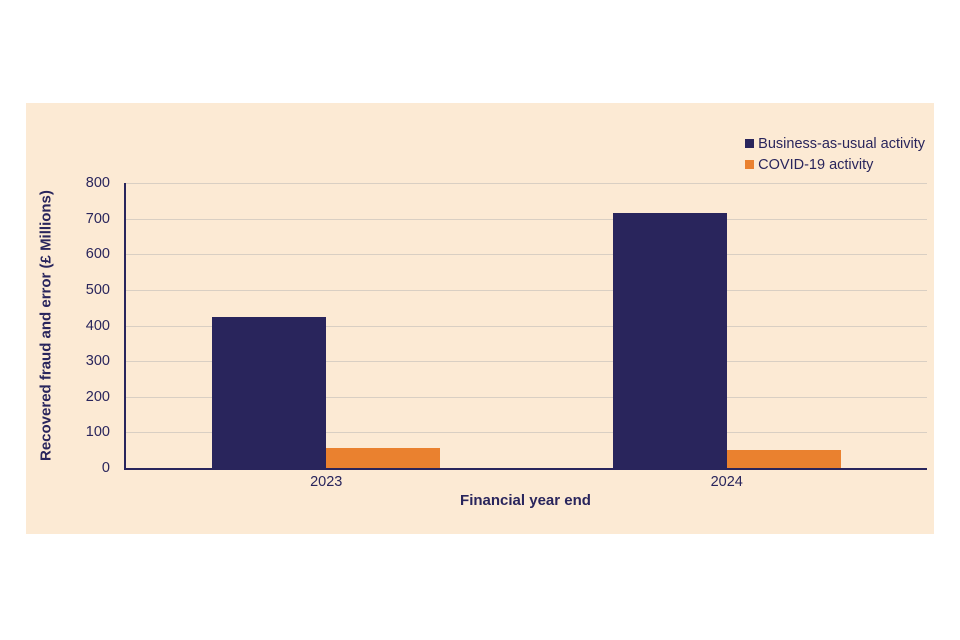  Describe the element at coordinates (97, 396) in the screenshot. I see `y-tick-label: 200` at that location.